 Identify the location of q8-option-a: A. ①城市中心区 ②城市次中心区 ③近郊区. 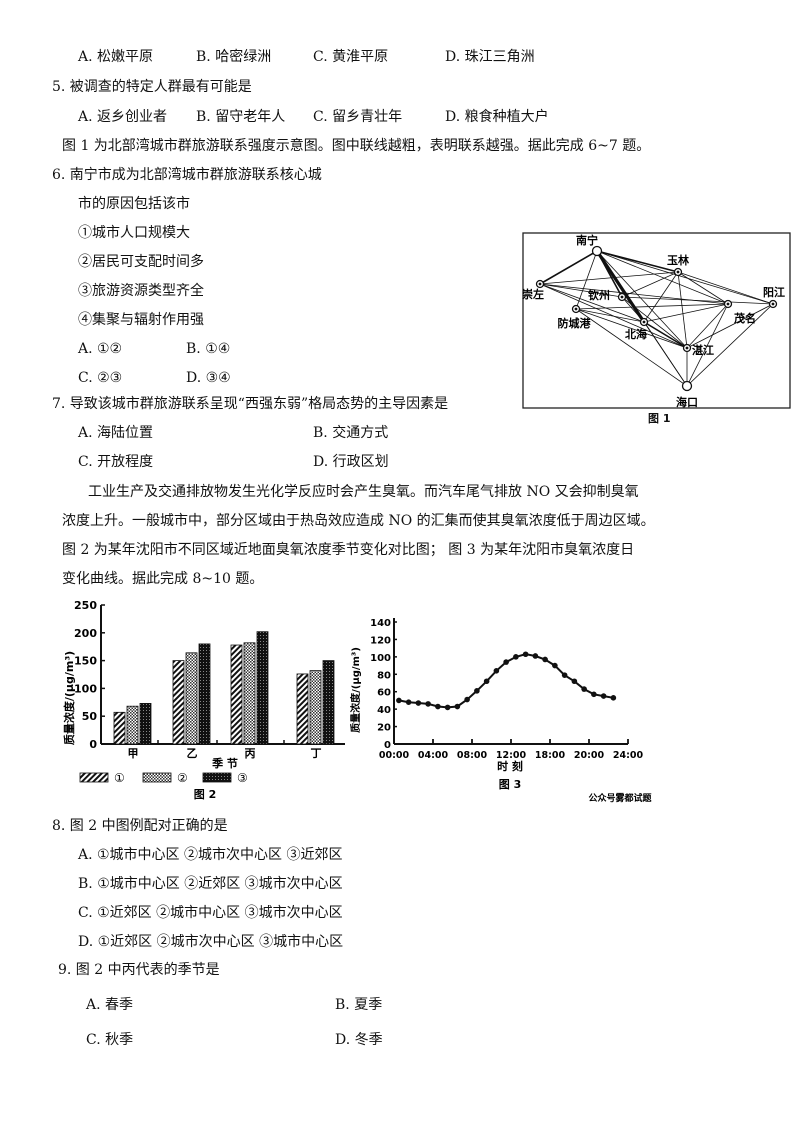
(210, 855).